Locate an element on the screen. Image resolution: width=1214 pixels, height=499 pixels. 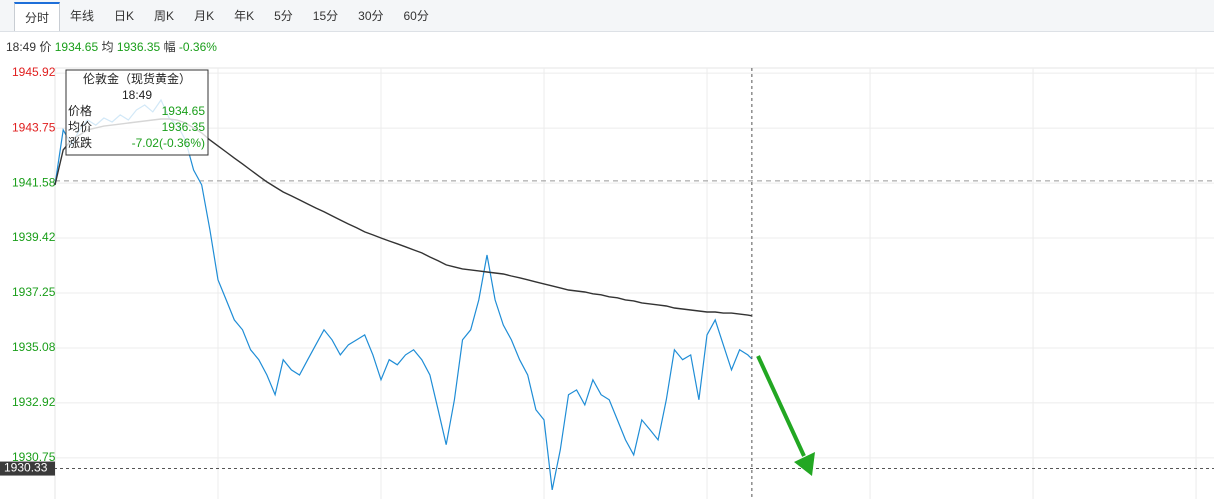
quote-line: 18:49 价 1934.65 均 1936.35 幅 -0.36% is located at coordinates (111, 46).